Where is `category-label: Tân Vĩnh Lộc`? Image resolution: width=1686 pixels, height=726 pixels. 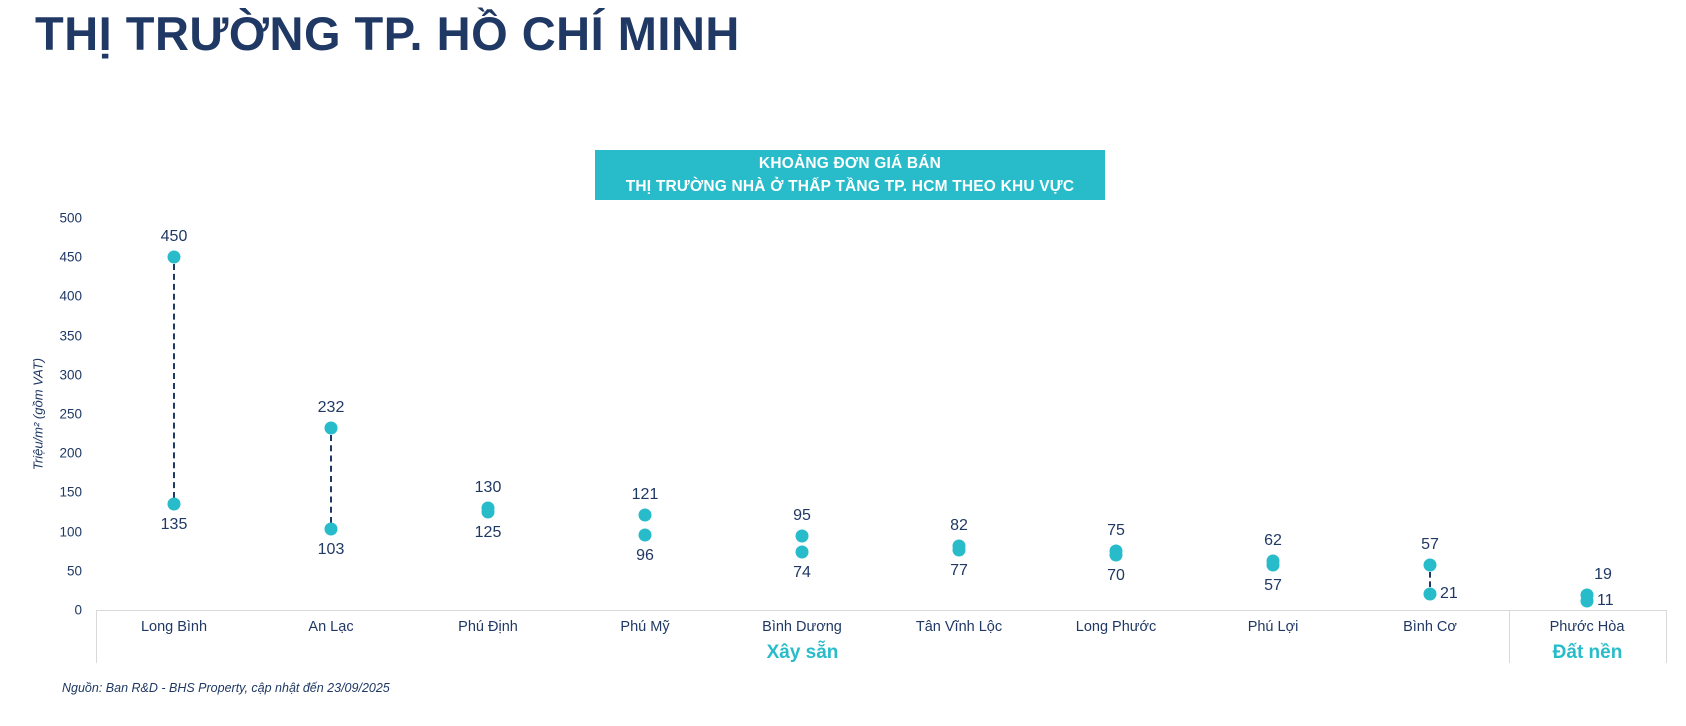
category-label: Tân Vĩnh Lộc is located at coordinates (959, 627).